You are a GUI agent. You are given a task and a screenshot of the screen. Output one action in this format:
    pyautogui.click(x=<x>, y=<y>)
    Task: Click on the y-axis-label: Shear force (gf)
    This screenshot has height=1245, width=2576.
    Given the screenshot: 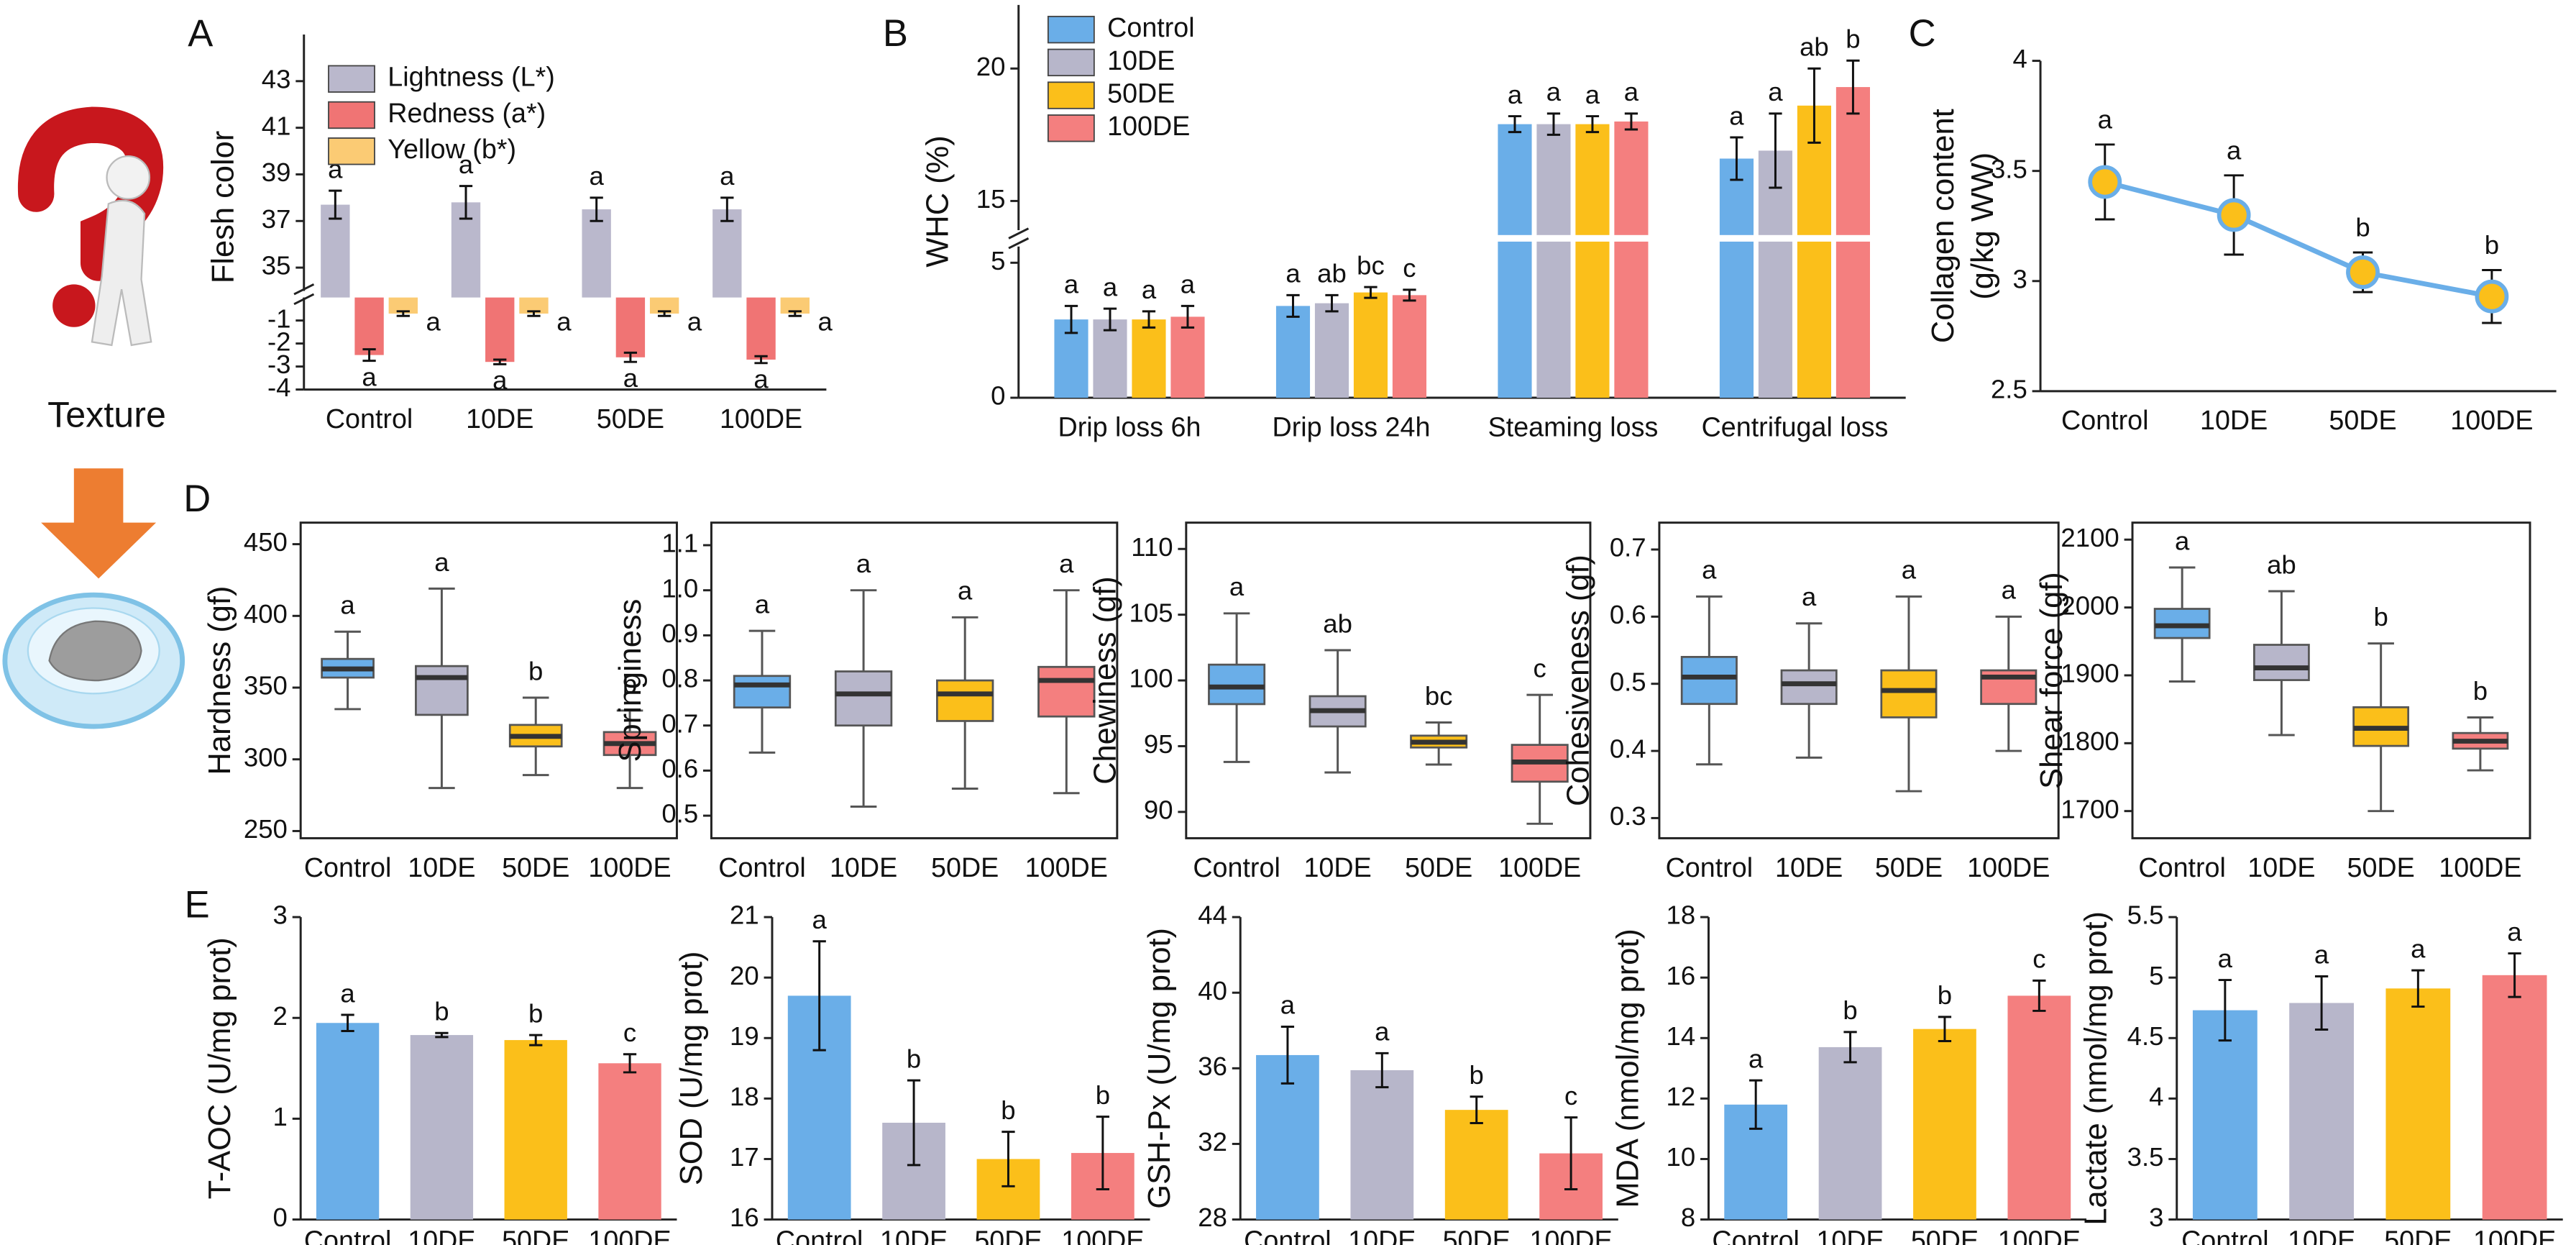 What is the action you would take?
    pyautogui.click(x=2052, y=681)
    